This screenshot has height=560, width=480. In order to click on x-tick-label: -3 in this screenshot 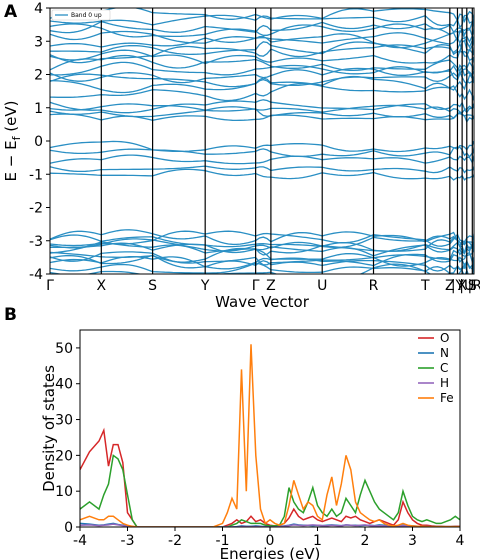, I will do `click(128, 541)`.